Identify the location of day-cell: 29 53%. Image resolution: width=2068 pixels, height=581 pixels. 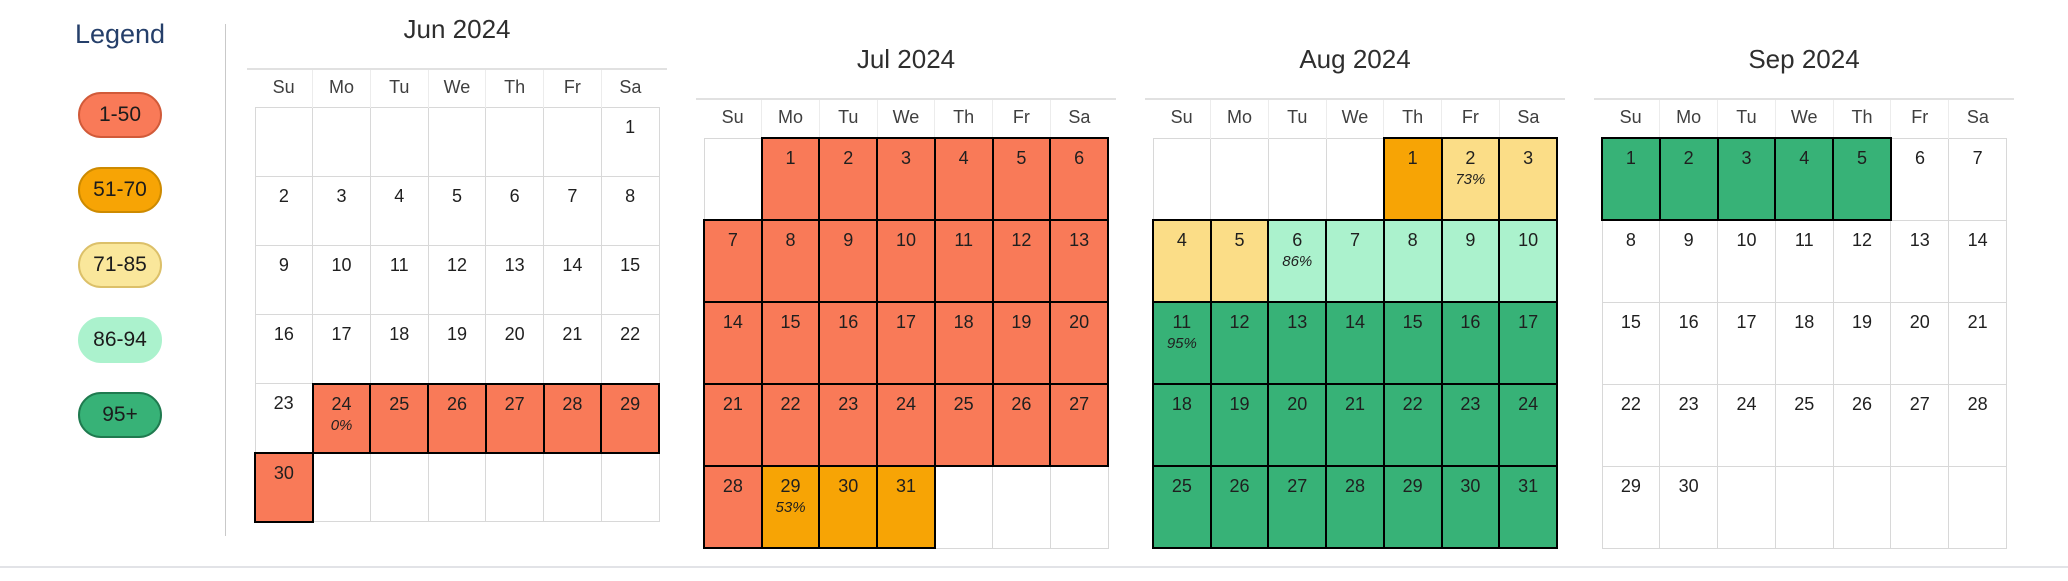
(790, 507).